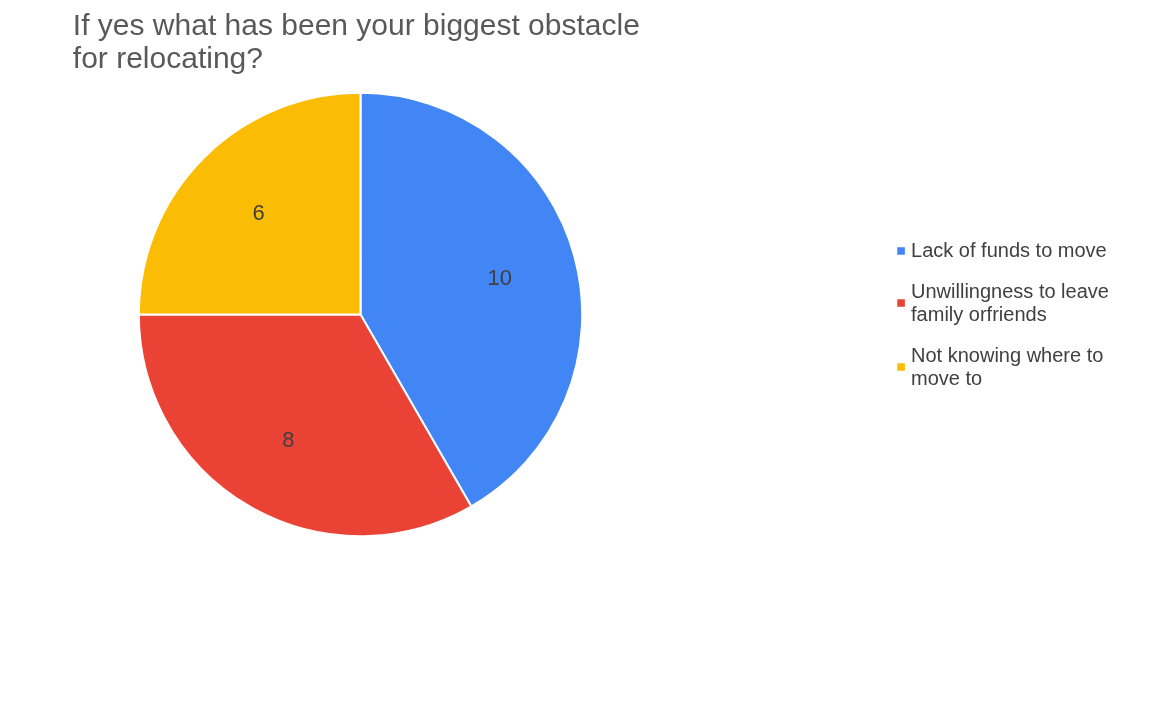 The image size is (1164, 702). I want to click on chart-title: If yes what has been your biggest obstacle for relocating?, so click(356, 40).